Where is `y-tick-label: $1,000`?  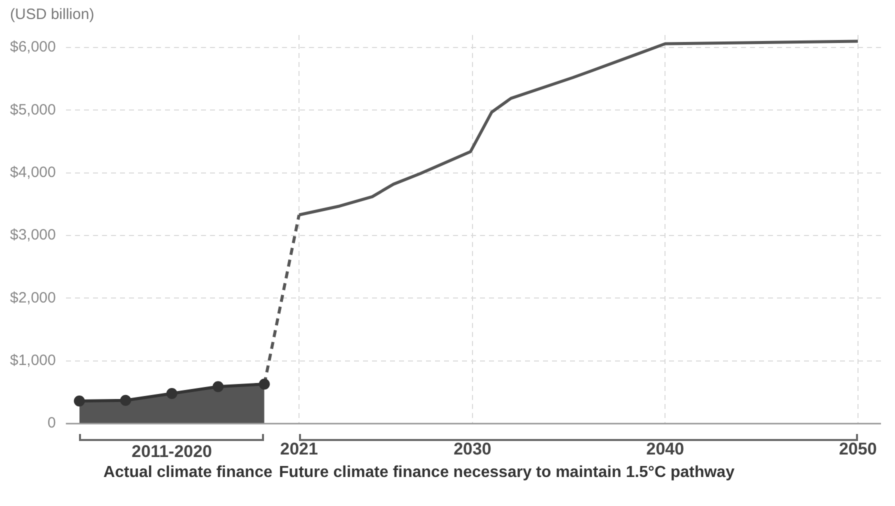 y-tick-label: $1,000 is located at coordinates (33, 361).